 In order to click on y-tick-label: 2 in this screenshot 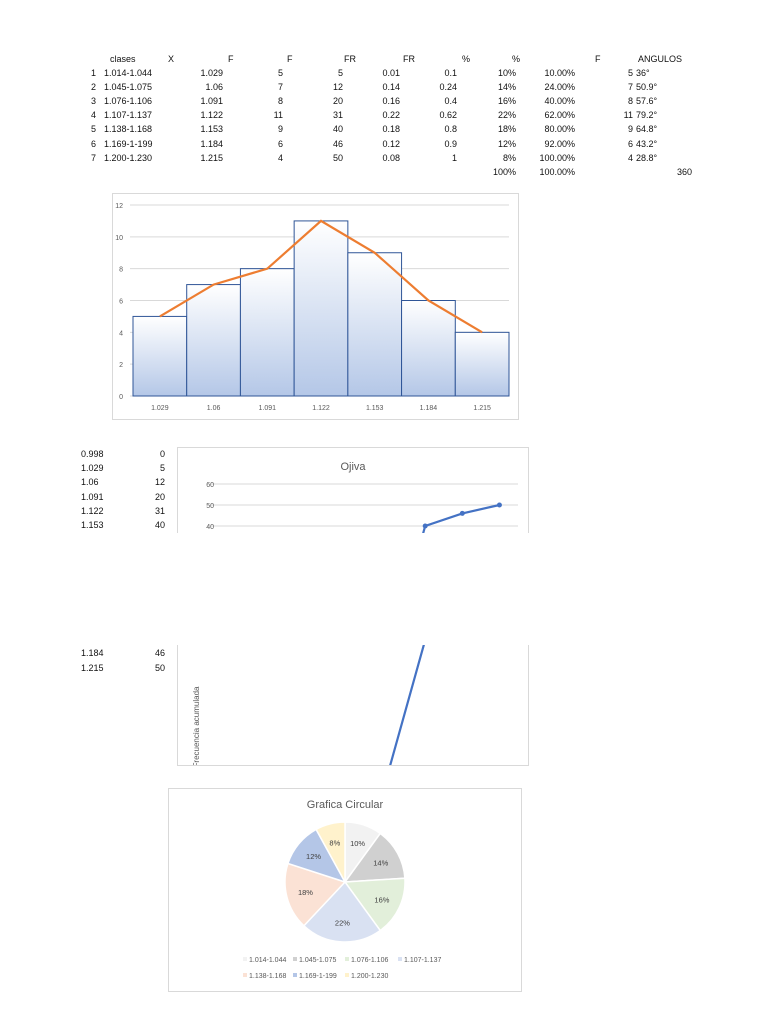, I will do `click(121, 365)`.